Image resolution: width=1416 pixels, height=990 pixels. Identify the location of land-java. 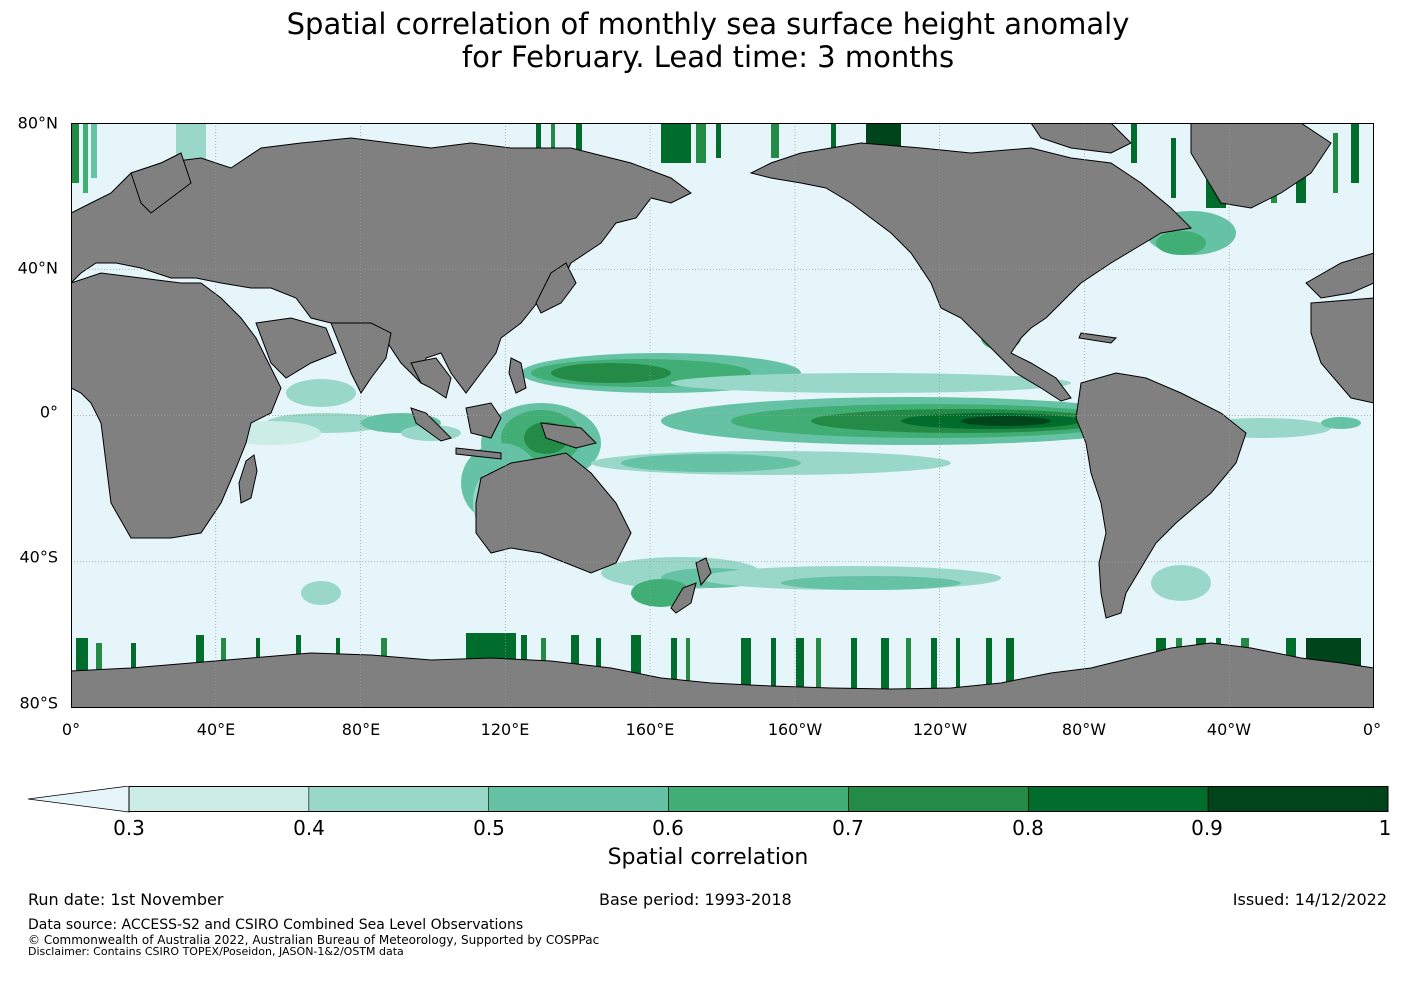
(478, 453).